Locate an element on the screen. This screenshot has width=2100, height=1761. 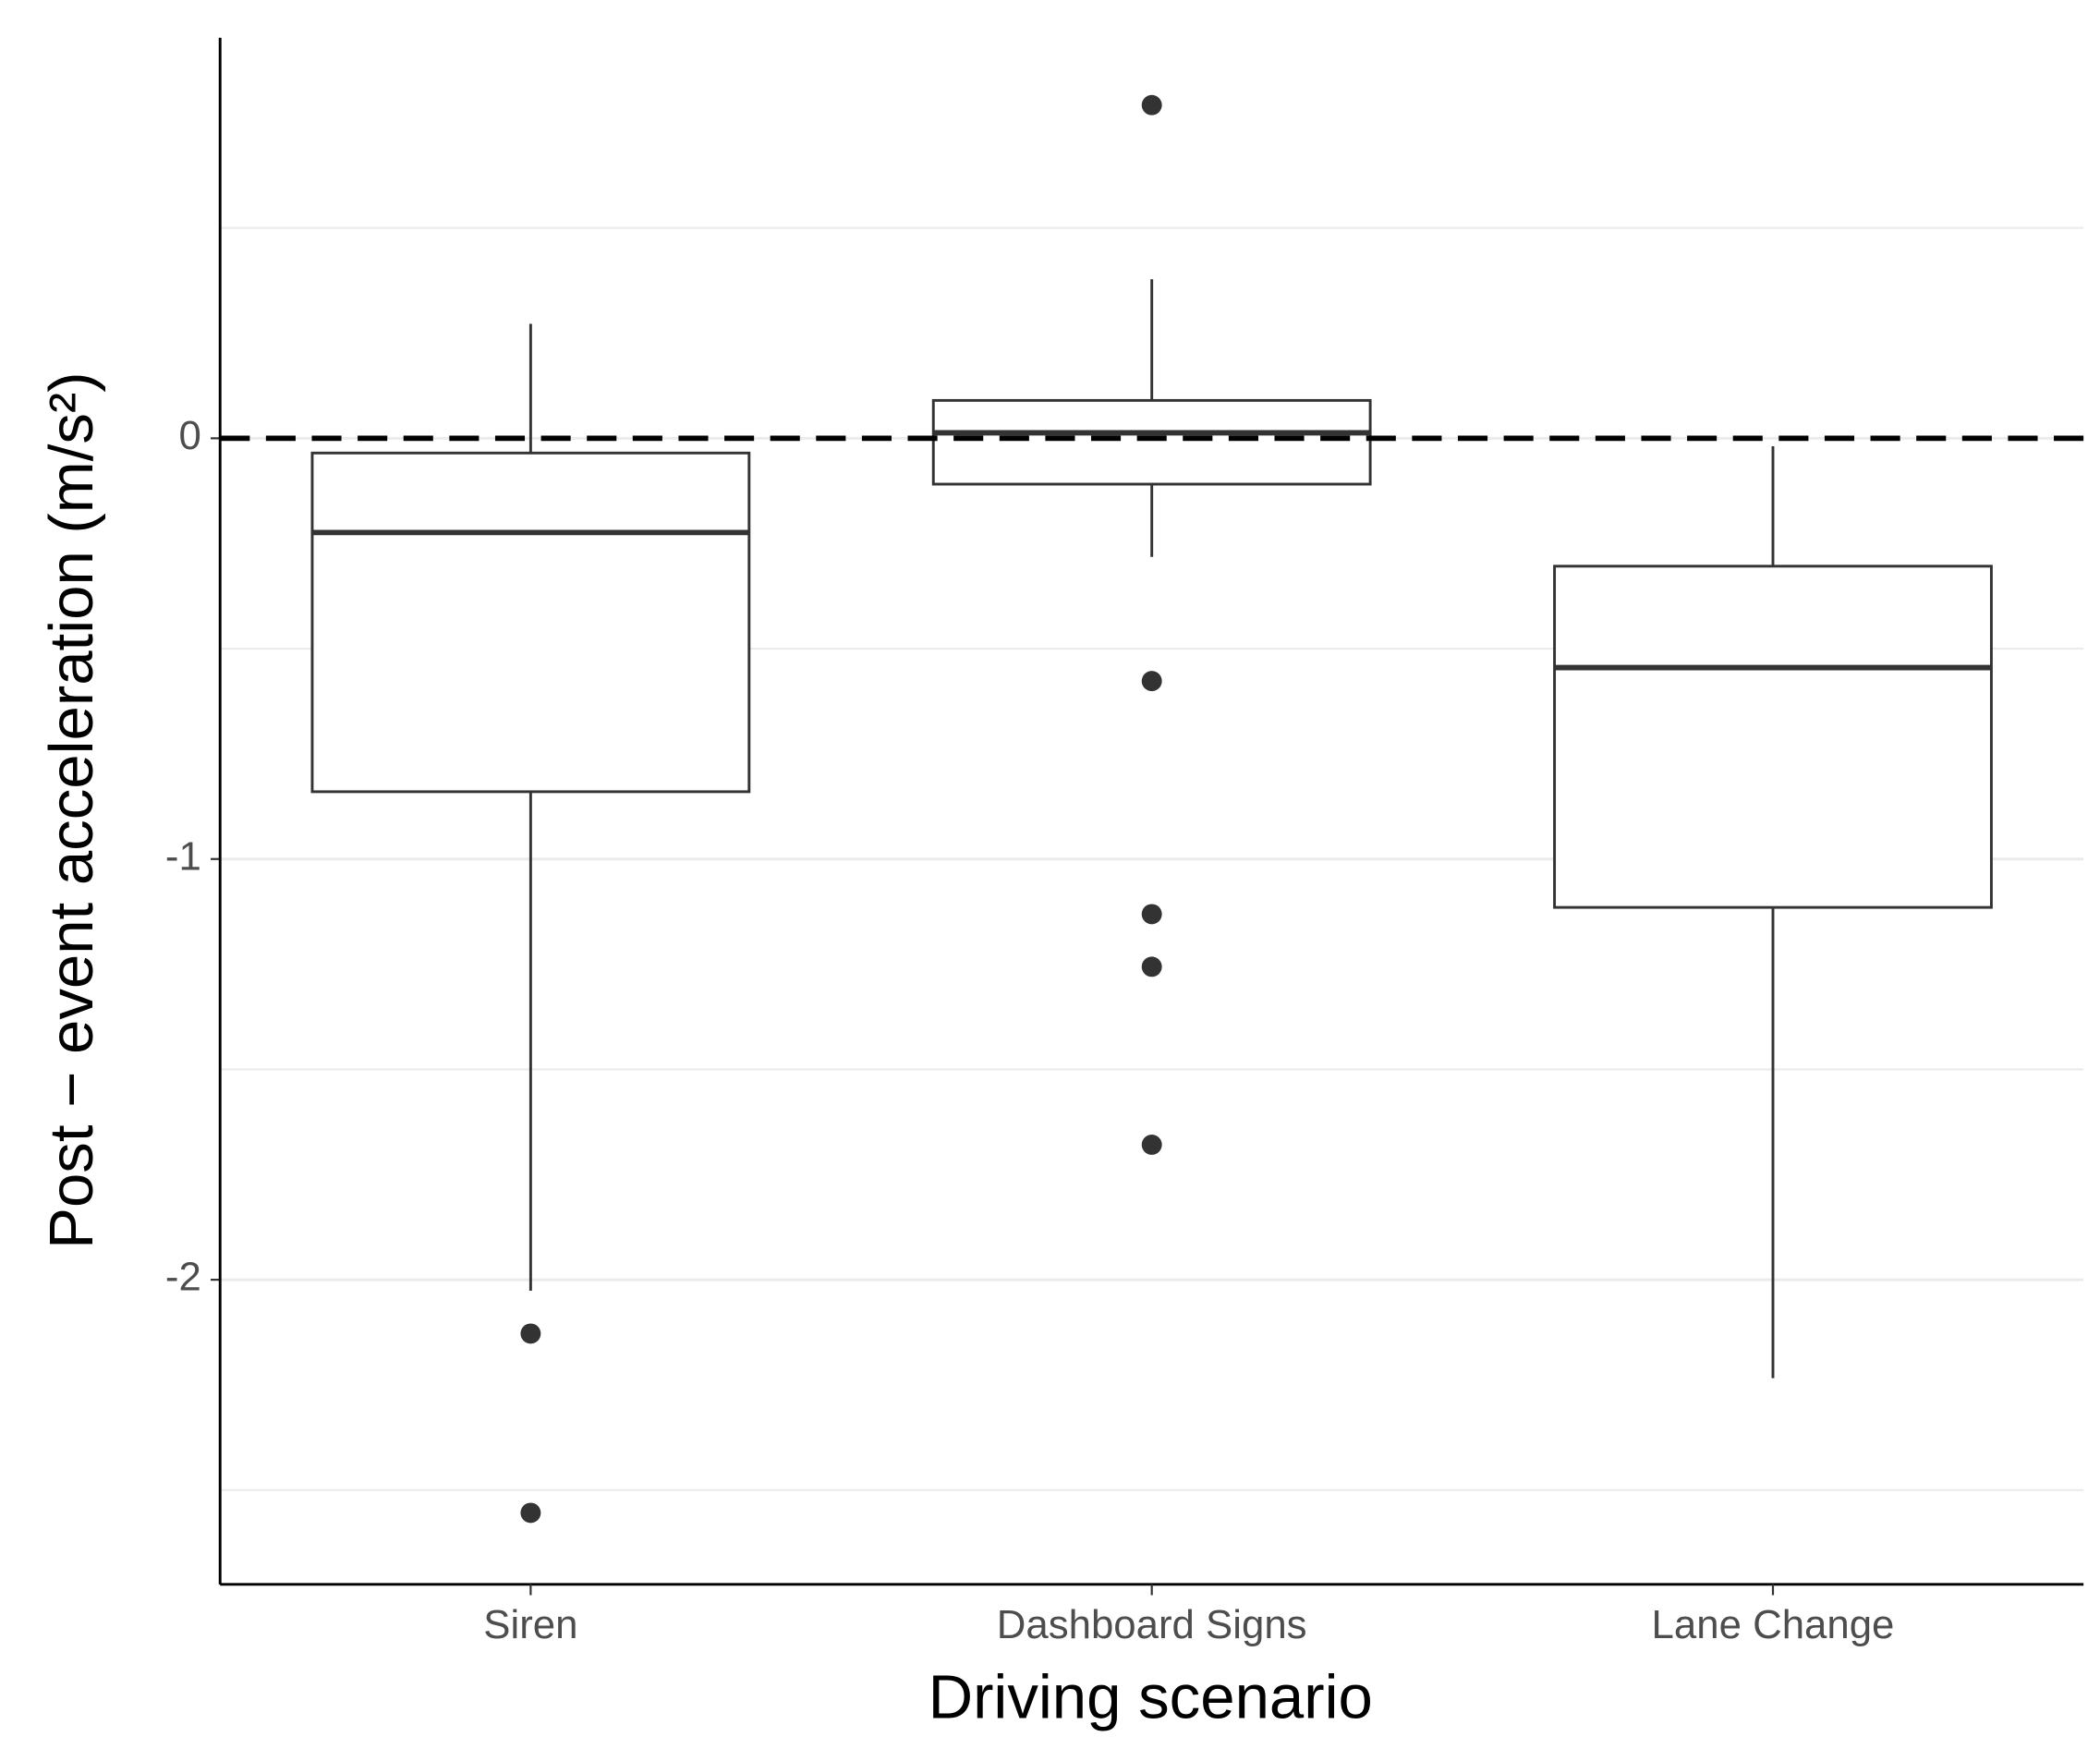
x-tick-label: Siren is located at coordinates (530, 1624).